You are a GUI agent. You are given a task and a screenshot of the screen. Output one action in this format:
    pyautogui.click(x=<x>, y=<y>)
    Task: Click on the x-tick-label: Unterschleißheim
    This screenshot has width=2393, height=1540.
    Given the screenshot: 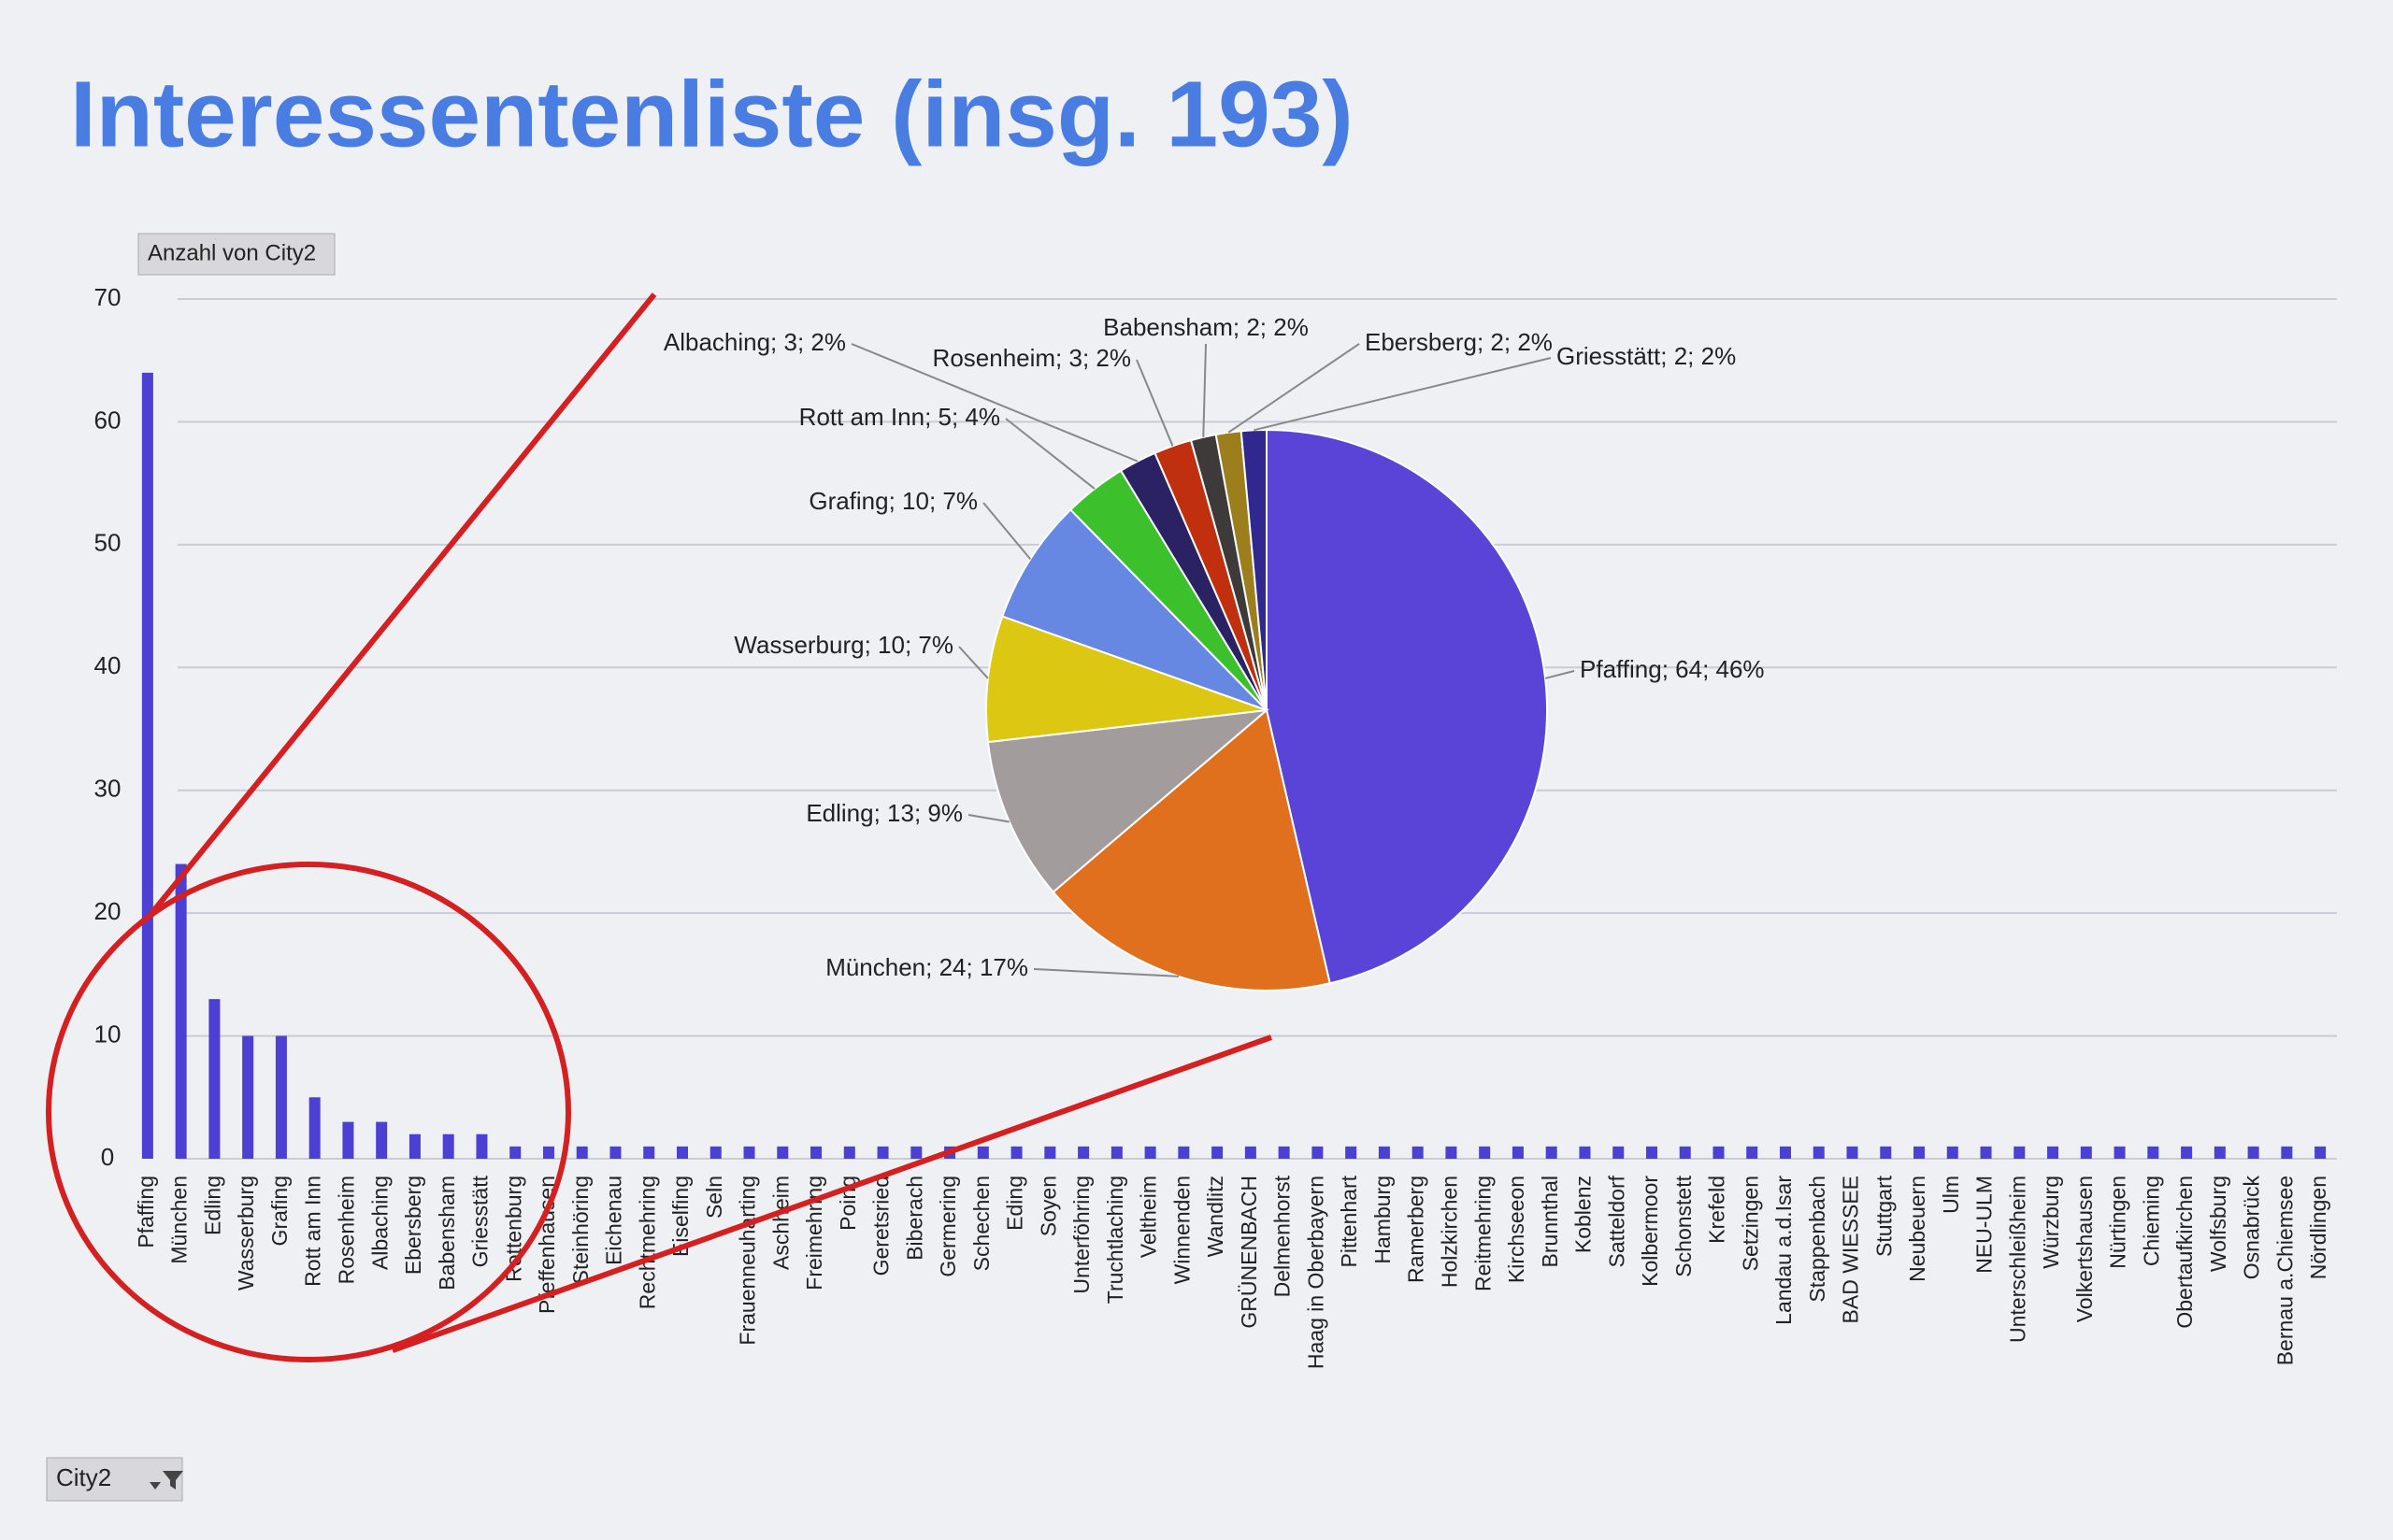 What is the action you would take?
    pyautogui.click(x=2017, y=1259)
    